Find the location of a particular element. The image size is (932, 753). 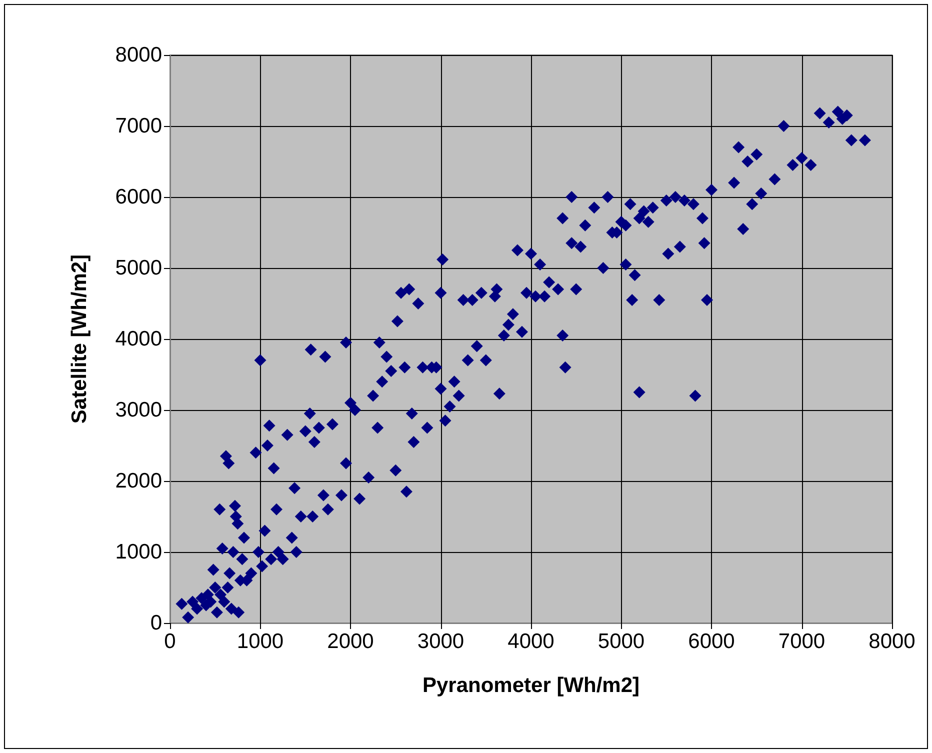

x-tick-label: 6000 is located at coordinates (711, 641).